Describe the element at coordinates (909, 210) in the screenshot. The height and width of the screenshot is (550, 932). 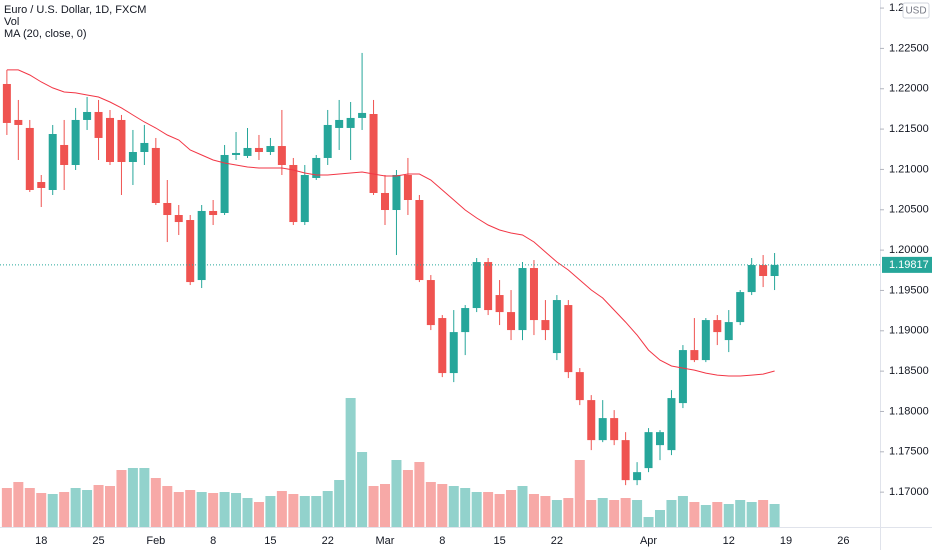
I see `y-tick-label: 1.20500` at that location.